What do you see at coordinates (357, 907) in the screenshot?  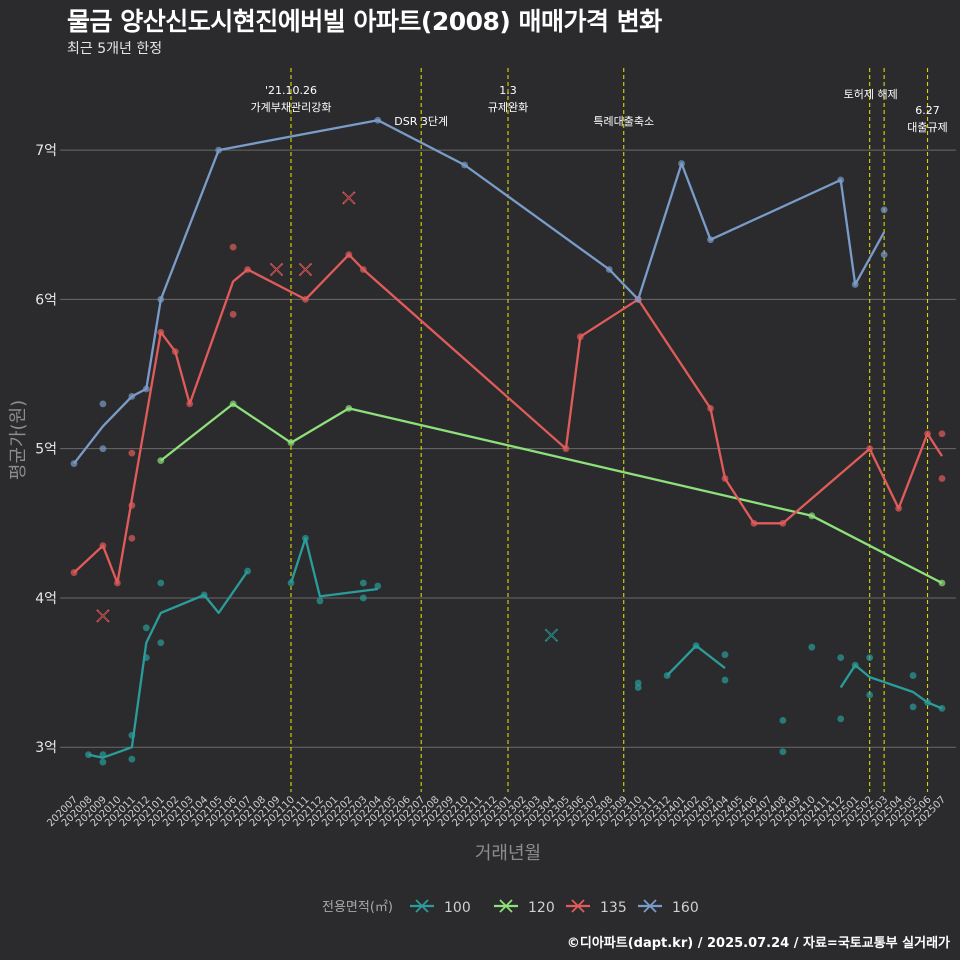 I see `legend-title: 전용면적(㎡)` at bounding box center [357, 907].